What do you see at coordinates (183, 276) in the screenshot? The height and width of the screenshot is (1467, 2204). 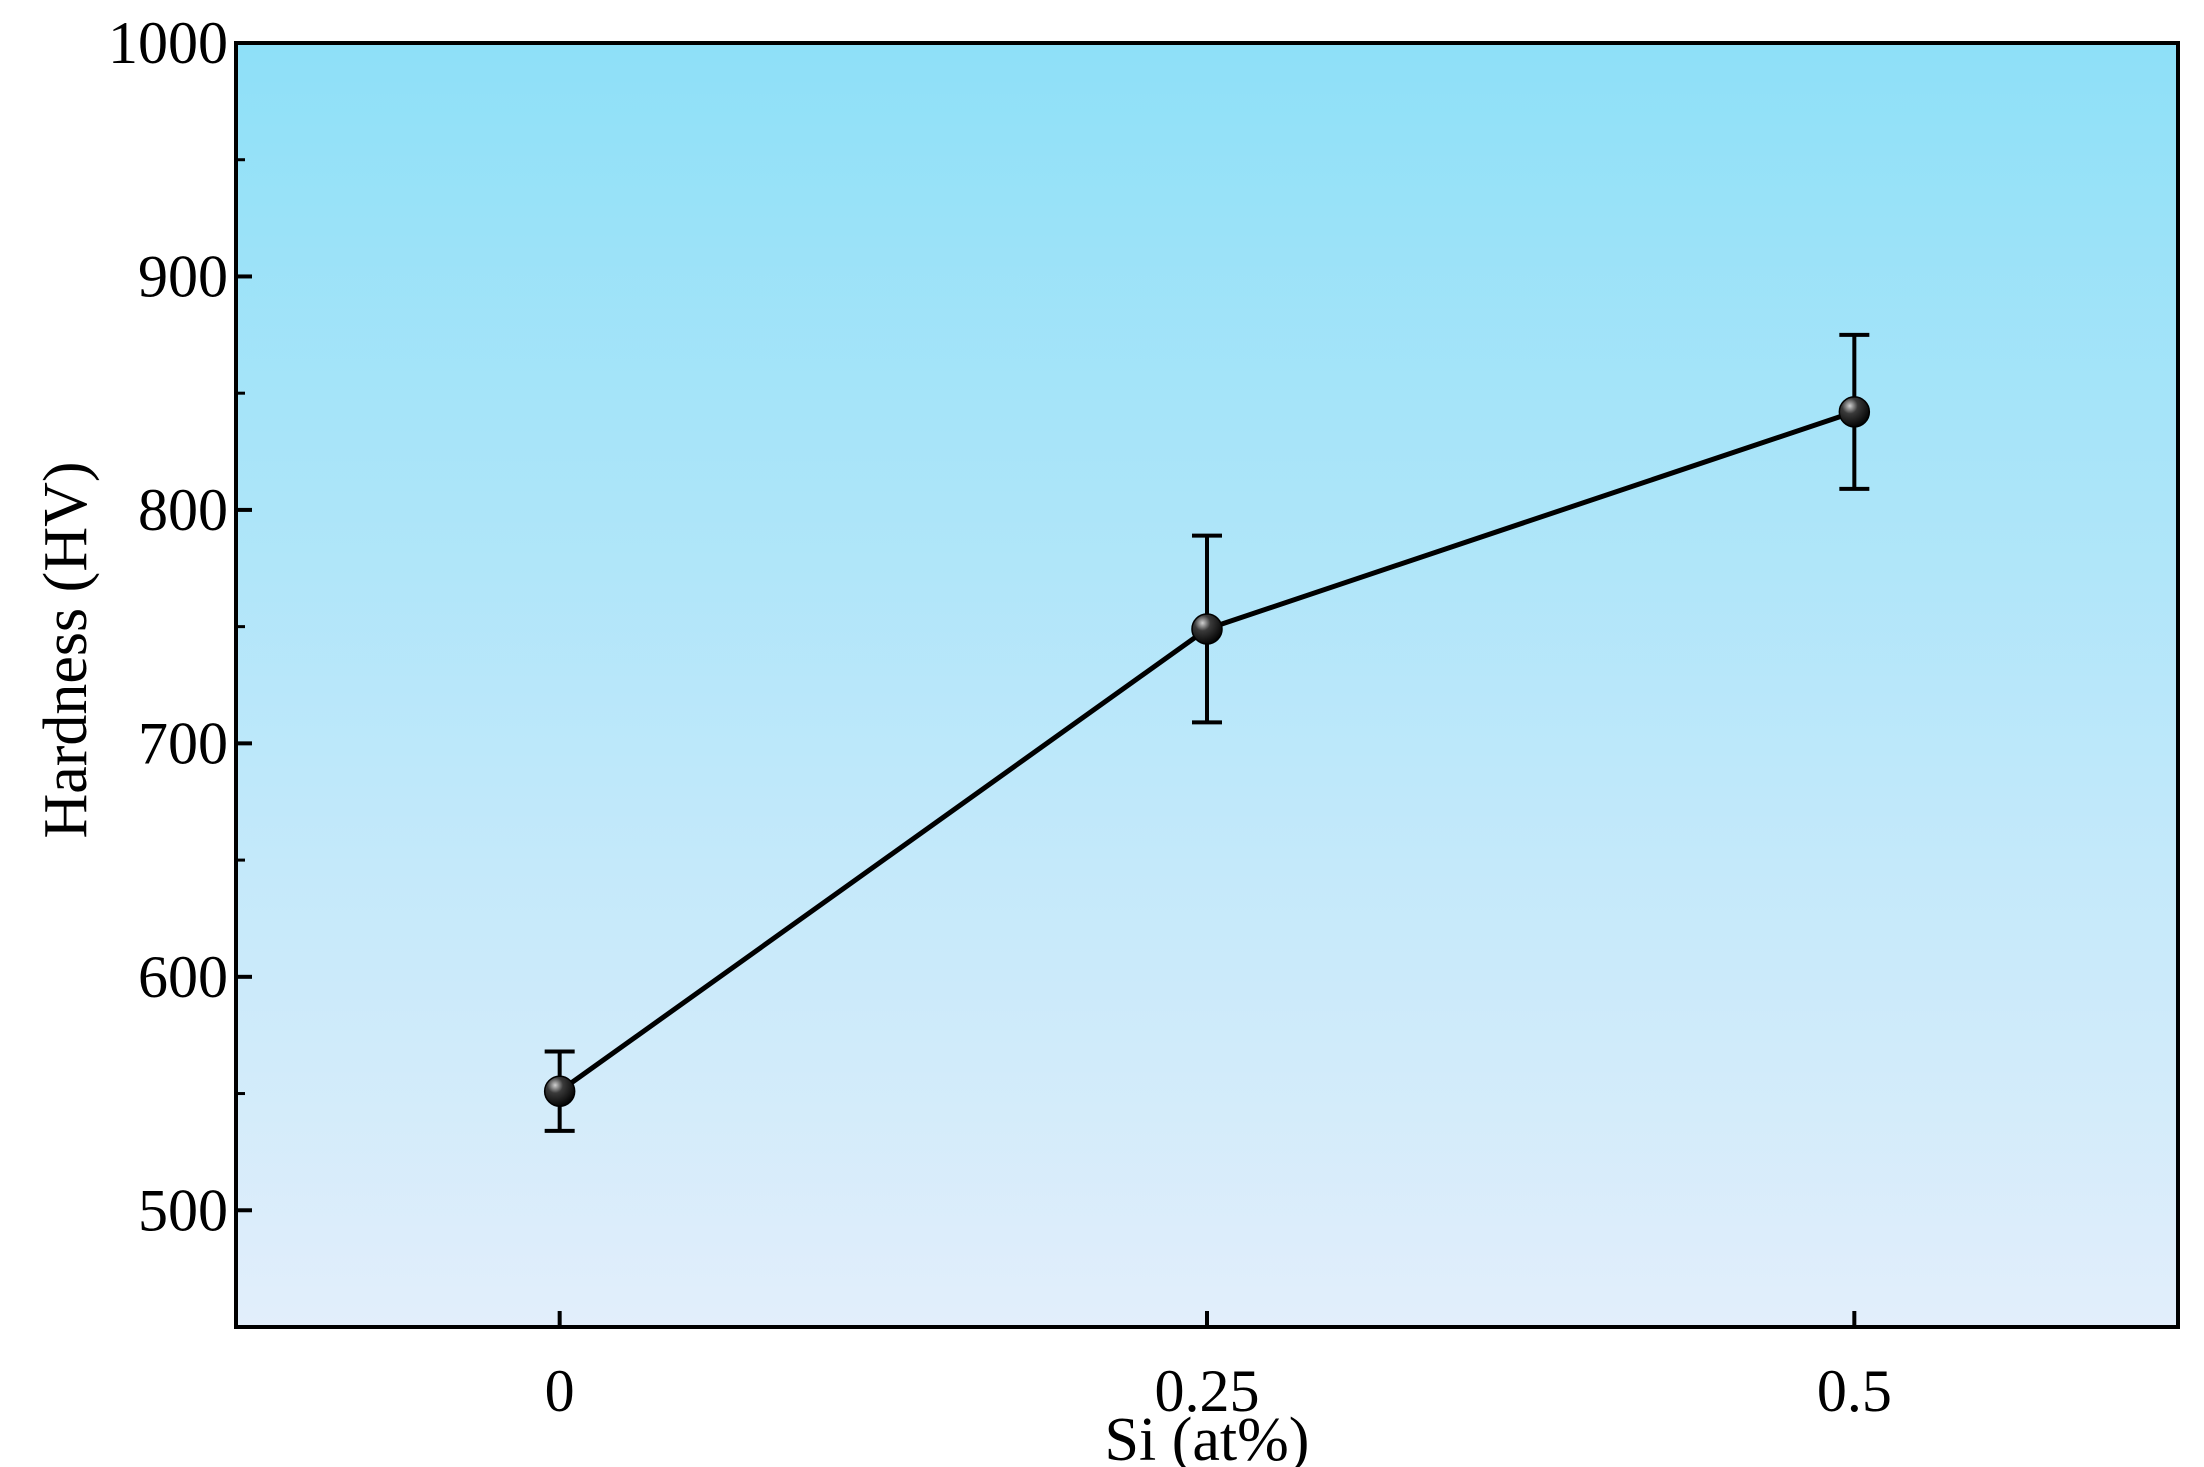 I see `y-tick-label: 900` at bounding box center [183, 276].